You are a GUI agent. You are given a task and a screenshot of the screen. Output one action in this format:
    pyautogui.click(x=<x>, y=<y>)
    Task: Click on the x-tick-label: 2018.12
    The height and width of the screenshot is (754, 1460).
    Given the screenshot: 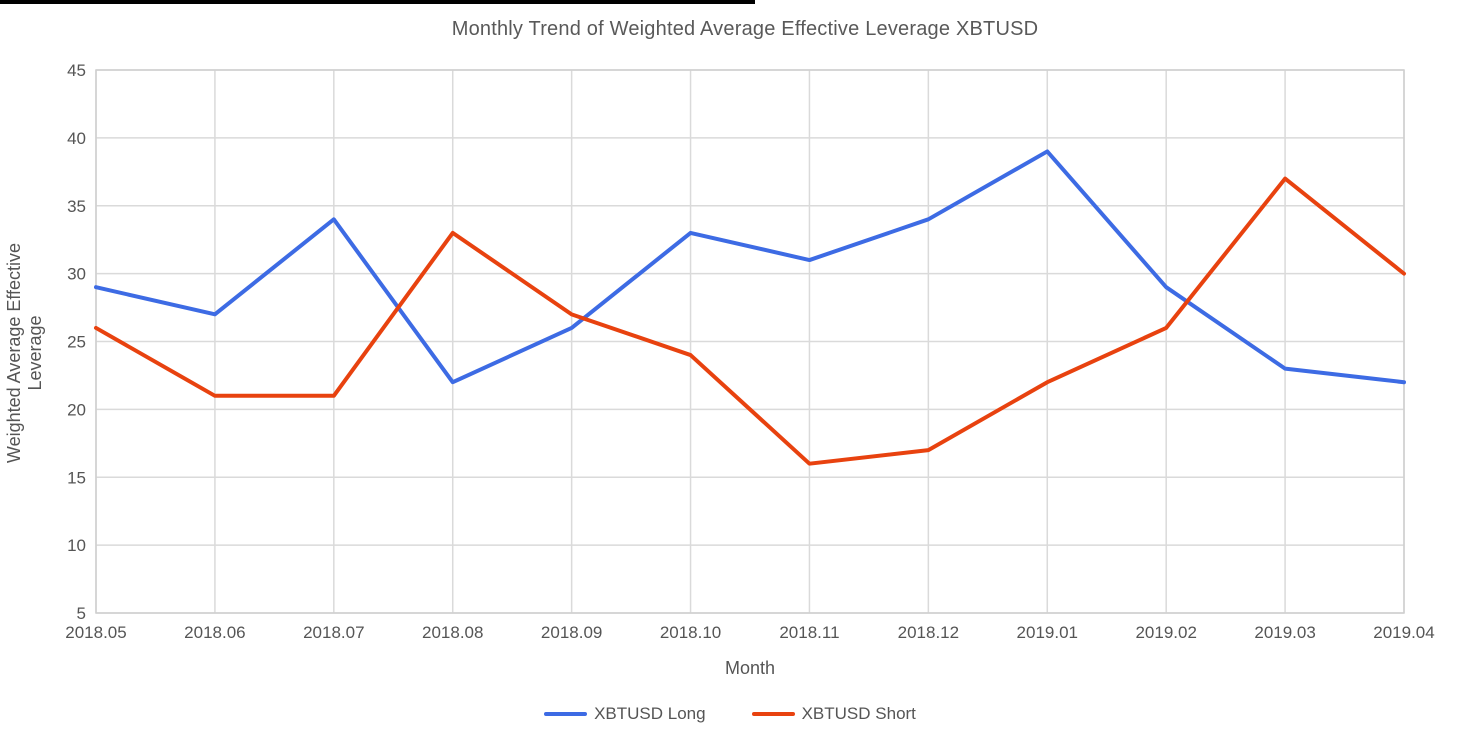 What is the action you would take?
    pyautogui.click(x=928, y=632)
    